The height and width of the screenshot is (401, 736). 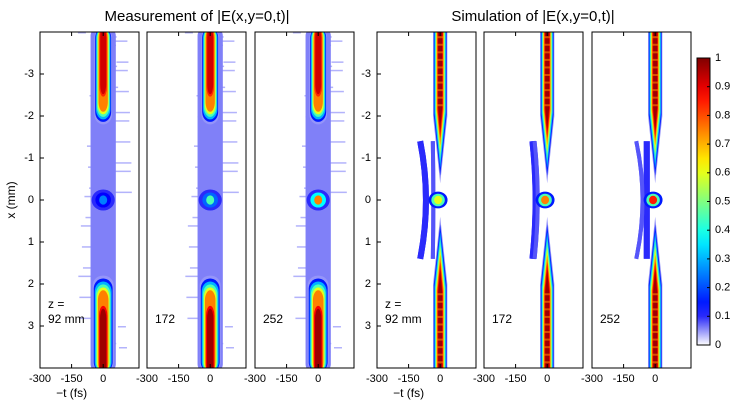 I want to click on colorbar-tick-label: 0.2, so click(x=722, y=288).